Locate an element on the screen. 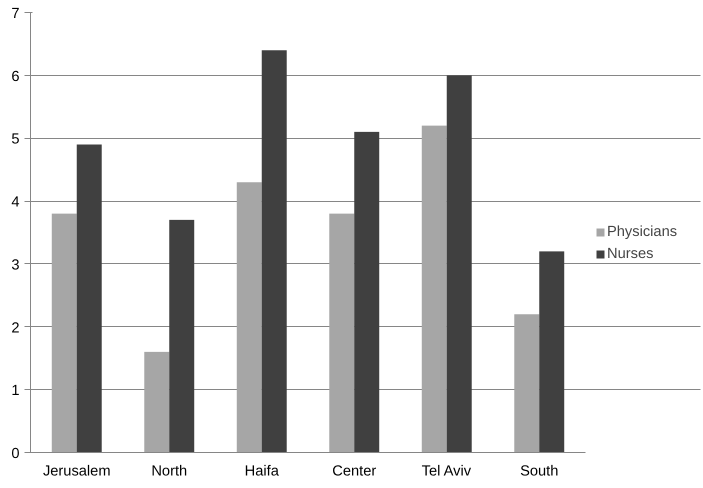  y-tick-label: 1 is located at coordinates (15, 391).